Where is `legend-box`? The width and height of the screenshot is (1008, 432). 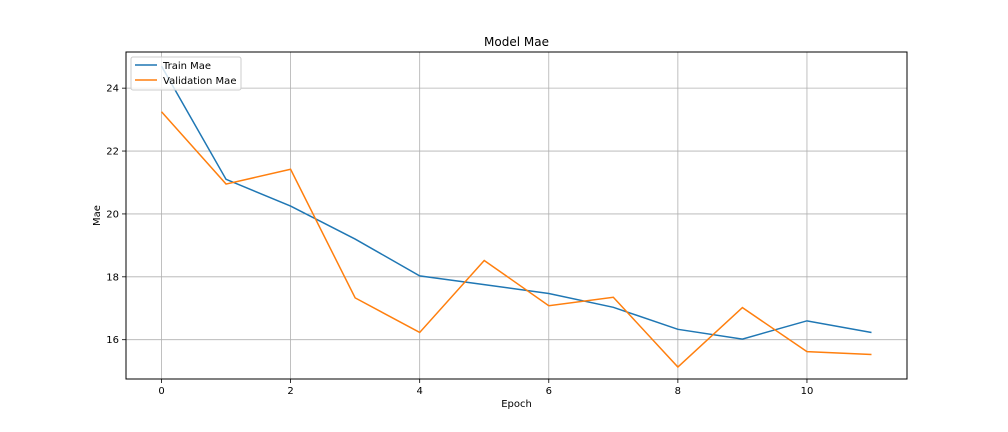
legend-box is located at coordinates (186, 73).